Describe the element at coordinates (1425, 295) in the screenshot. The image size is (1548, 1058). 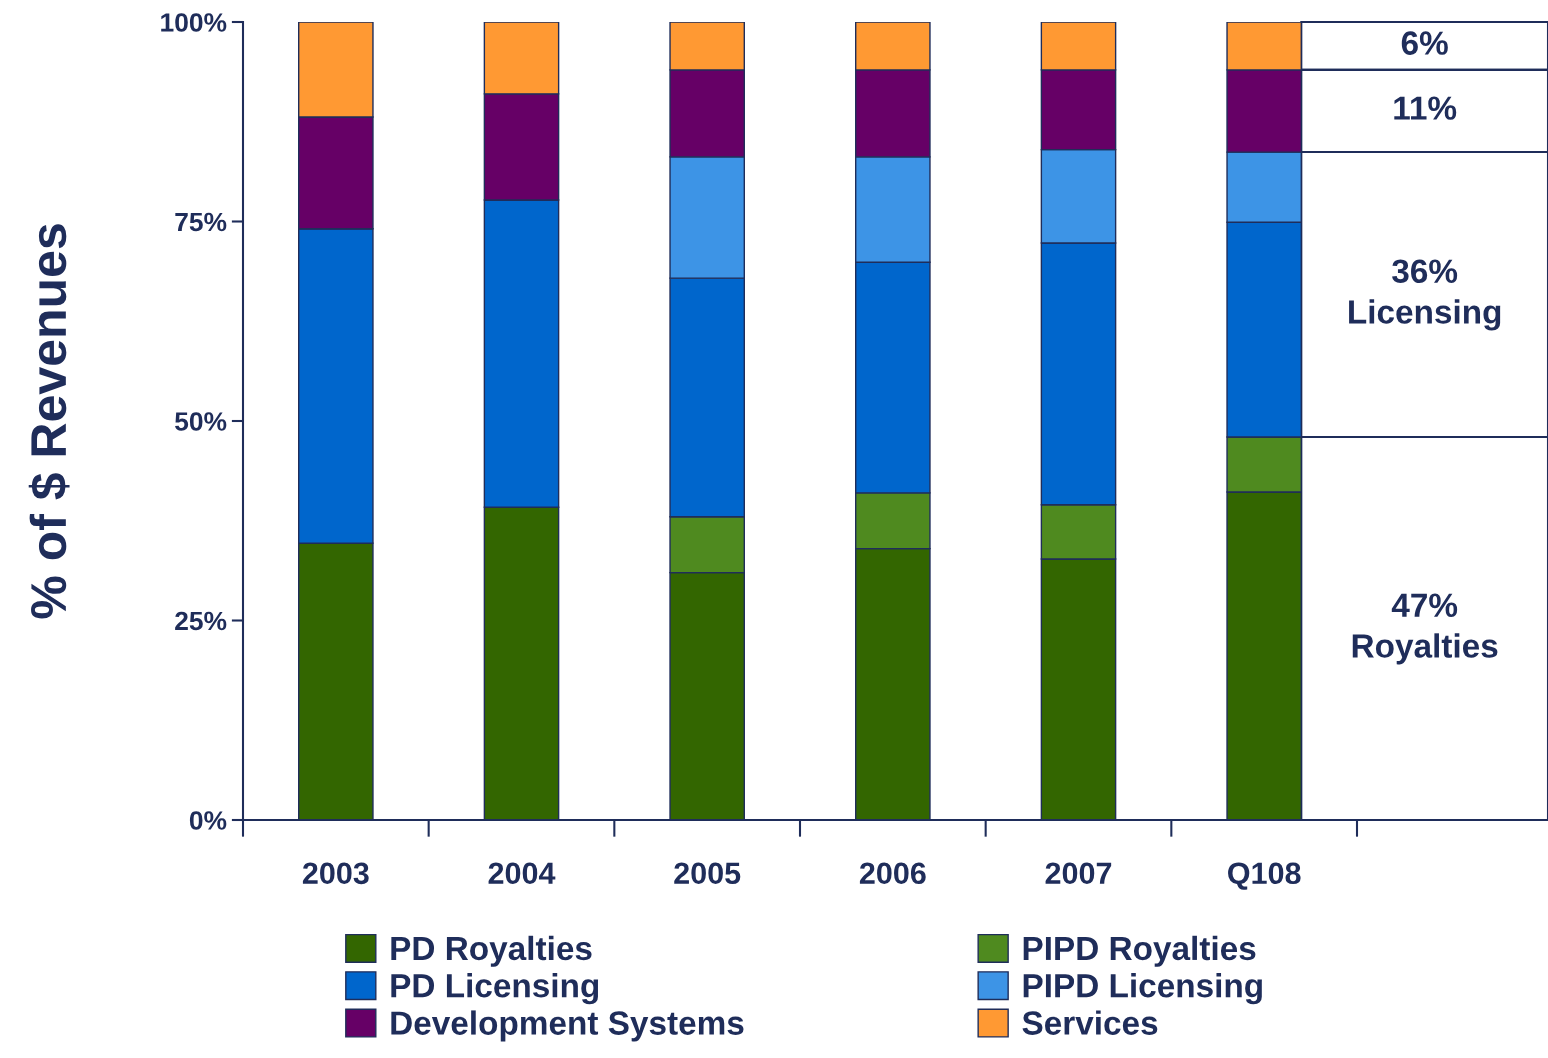
I see `band-label: 36% Licensing` at that location.